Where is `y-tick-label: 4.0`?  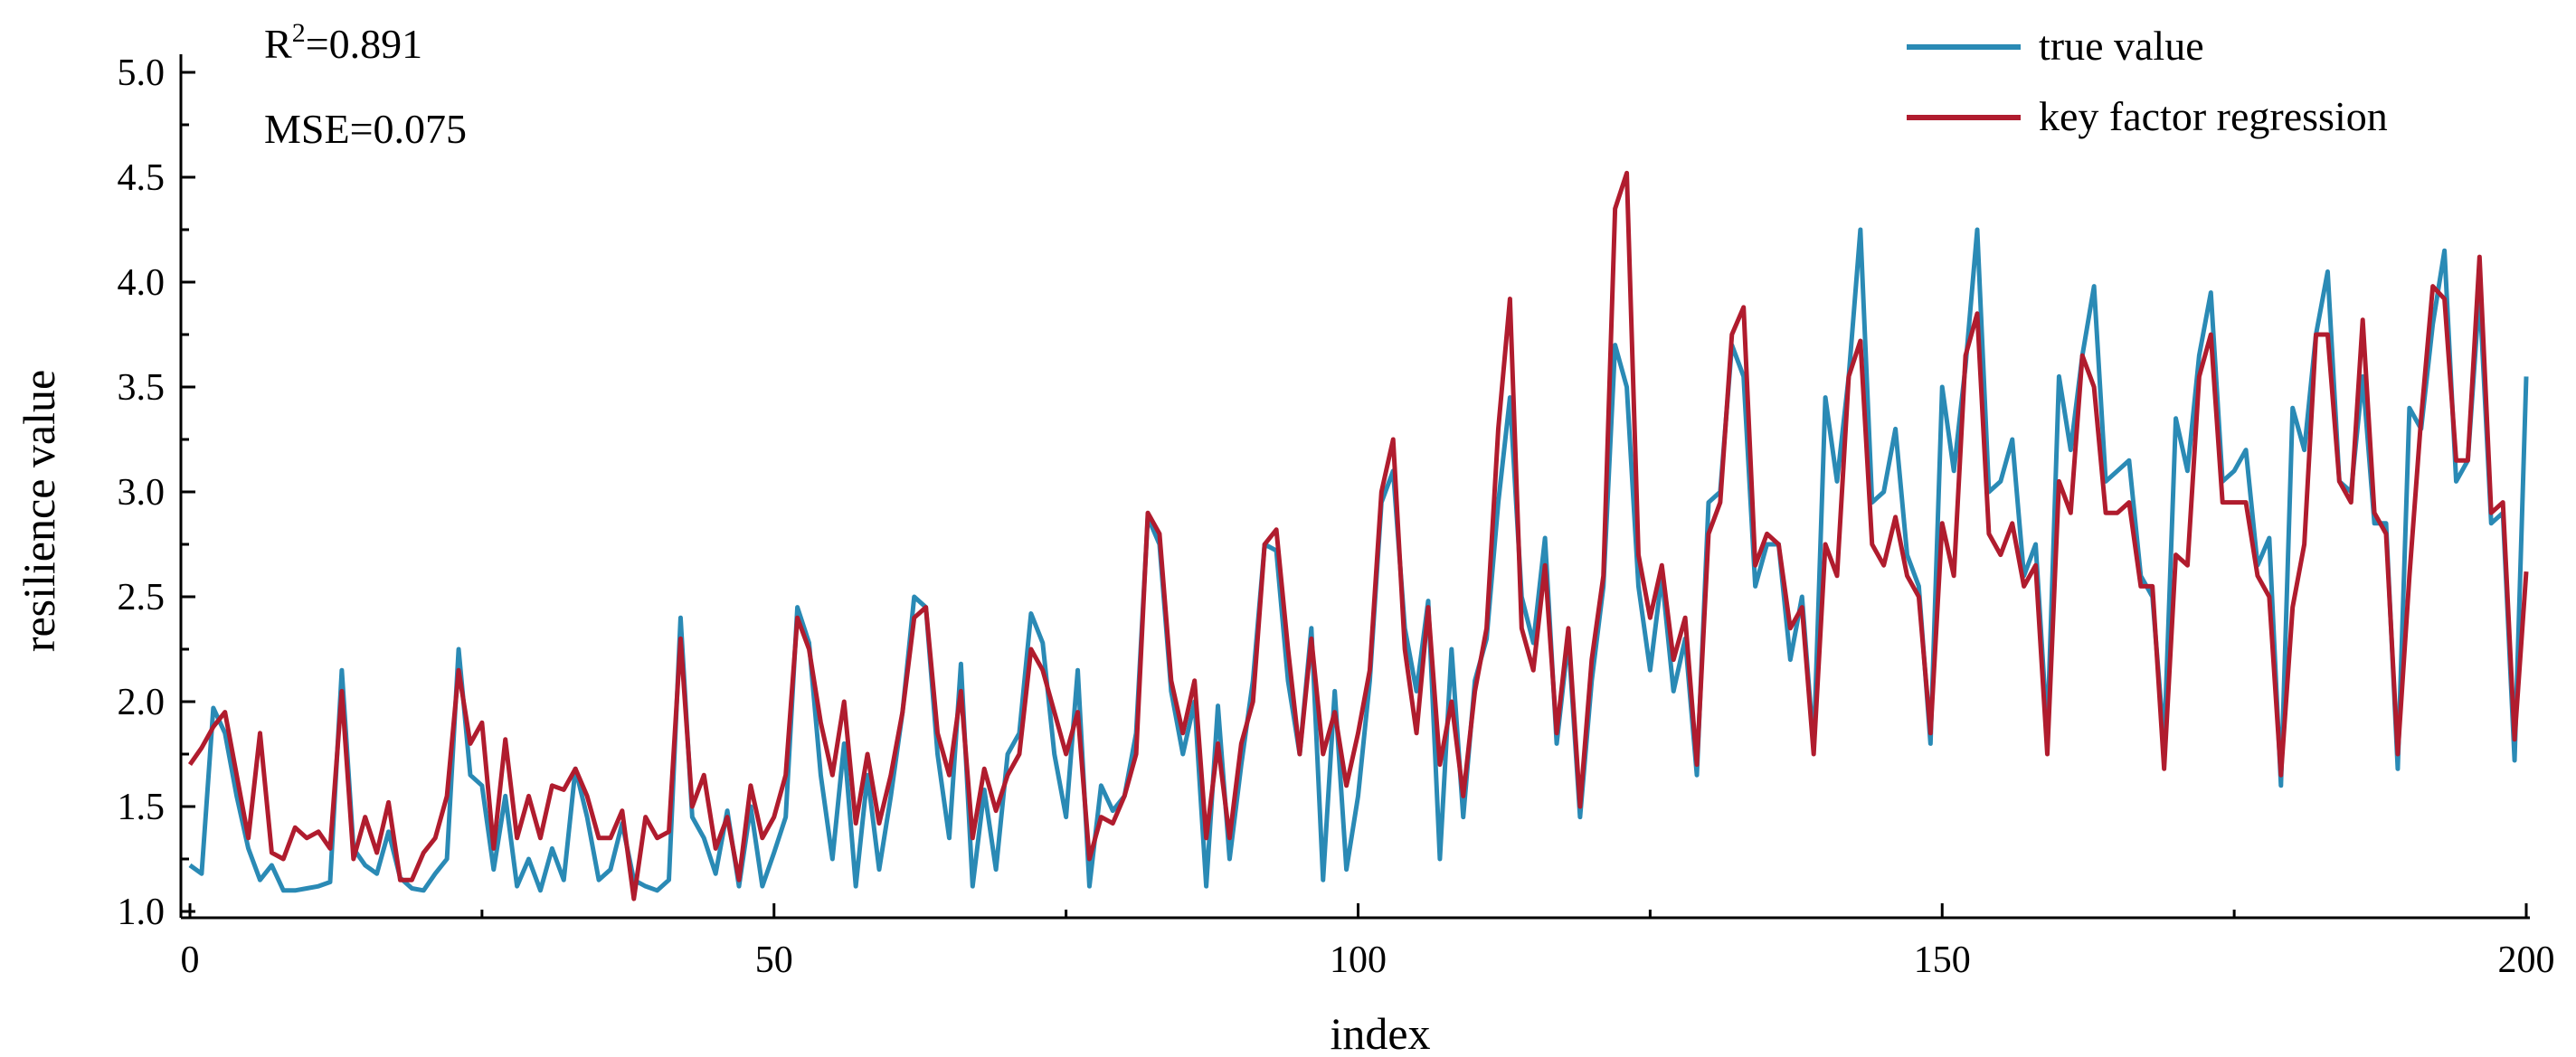 y-tick-label: 4.0 is located at coordinates (142, 283).